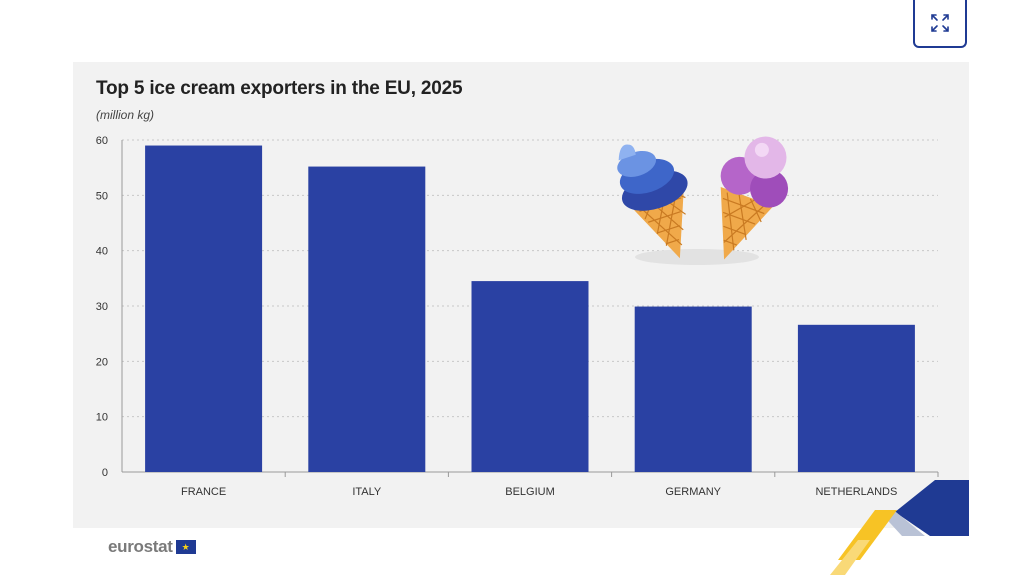 This screenshot has height=580, width=1024. I want to click on chart-unit: (million kg), so click(125, 115).